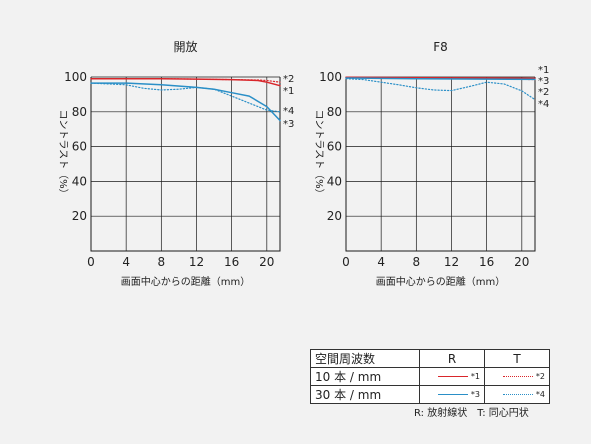  What do you see at coordinates (91, 262) in the screenshot?
I see `chart1-xtick-0: 0` at bounding box center [91, 262].